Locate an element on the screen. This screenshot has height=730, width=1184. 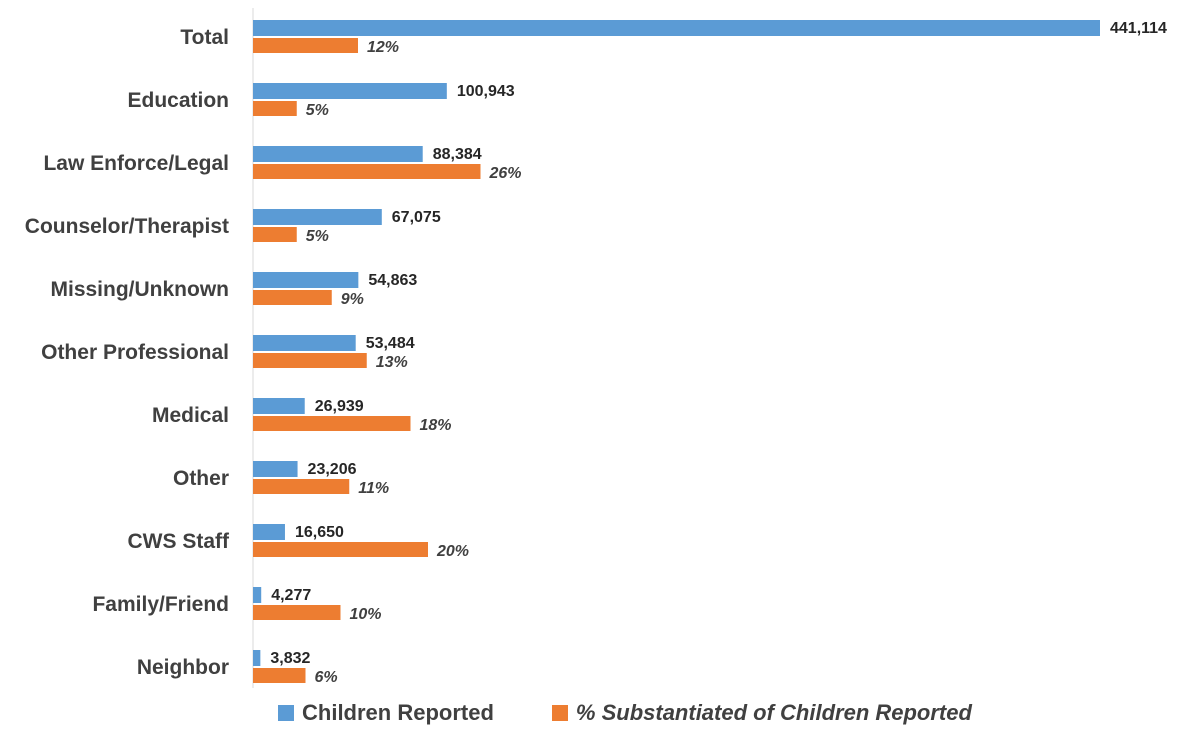
bar-substantiated-other-professional is located at coordinates (310, 360).